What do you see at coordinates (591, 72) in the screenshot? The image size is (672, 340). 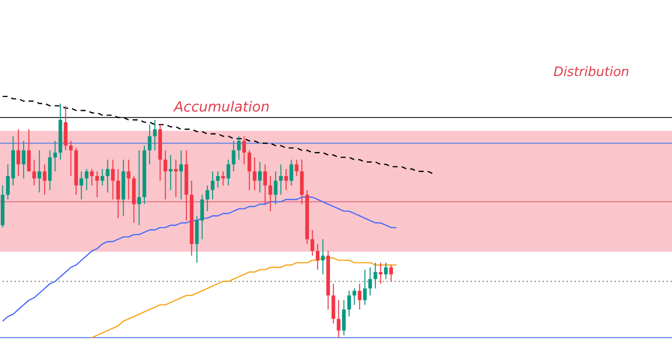 I see `text: Distribution` at bounding box center [591, 72].